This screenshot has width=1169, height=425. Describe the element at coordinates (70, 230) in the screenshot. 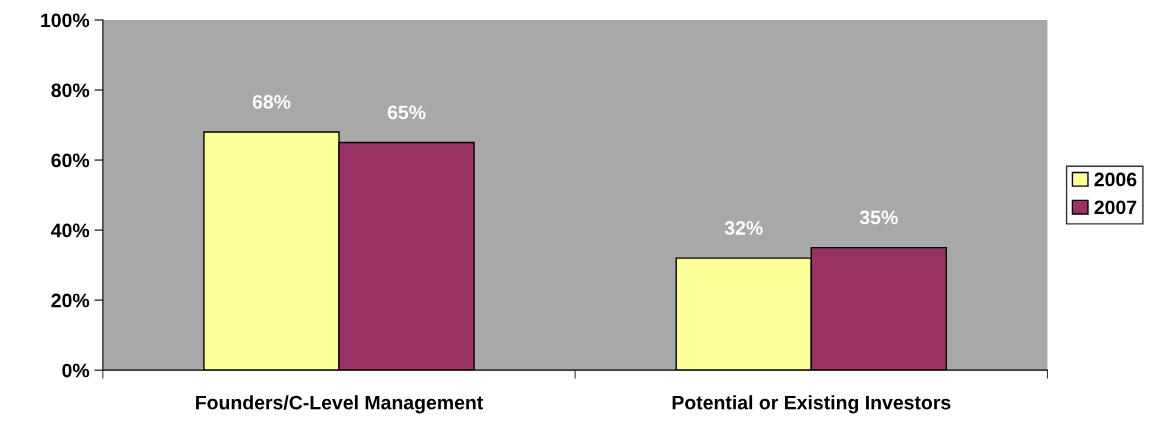

I see `y-tick-label: 40%` at that location.